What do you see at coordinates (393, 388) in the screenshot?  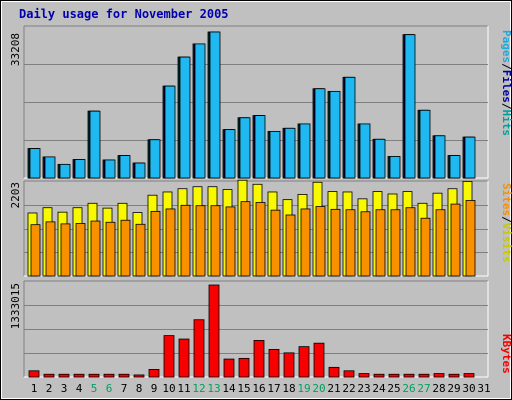 I see `x-tick-label: 25` at bounding box center [393, 388].